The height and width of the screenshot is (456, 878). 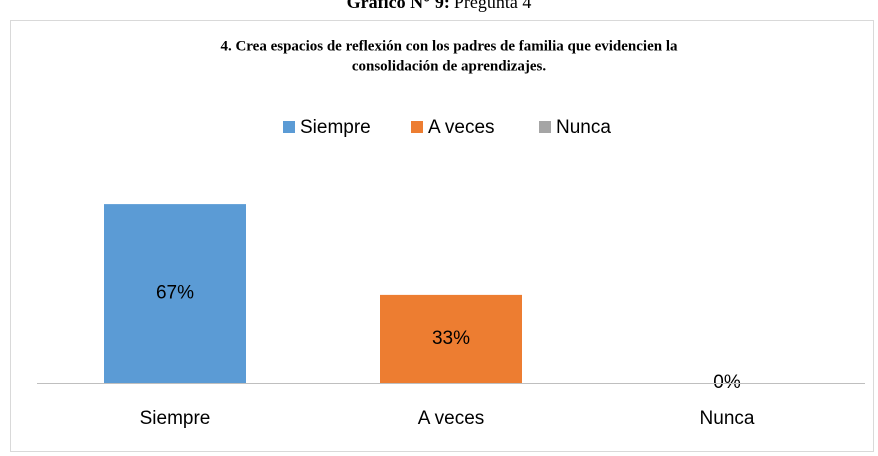 What do you see at coordinates (449, 66) in the screenshot?
I see `chart-title: consolidación de aprendizajes.` at bounding box center [449, 66].